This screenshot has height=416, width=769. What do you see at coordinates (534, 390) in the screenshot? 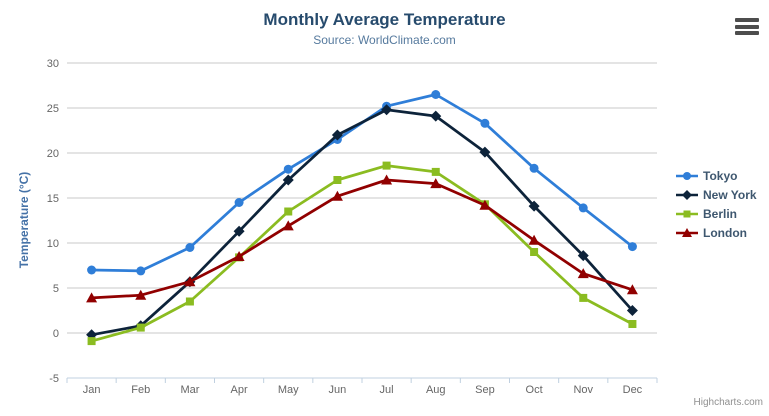
I see `x-tick-label: Oct` at bounding box center [534, 390].